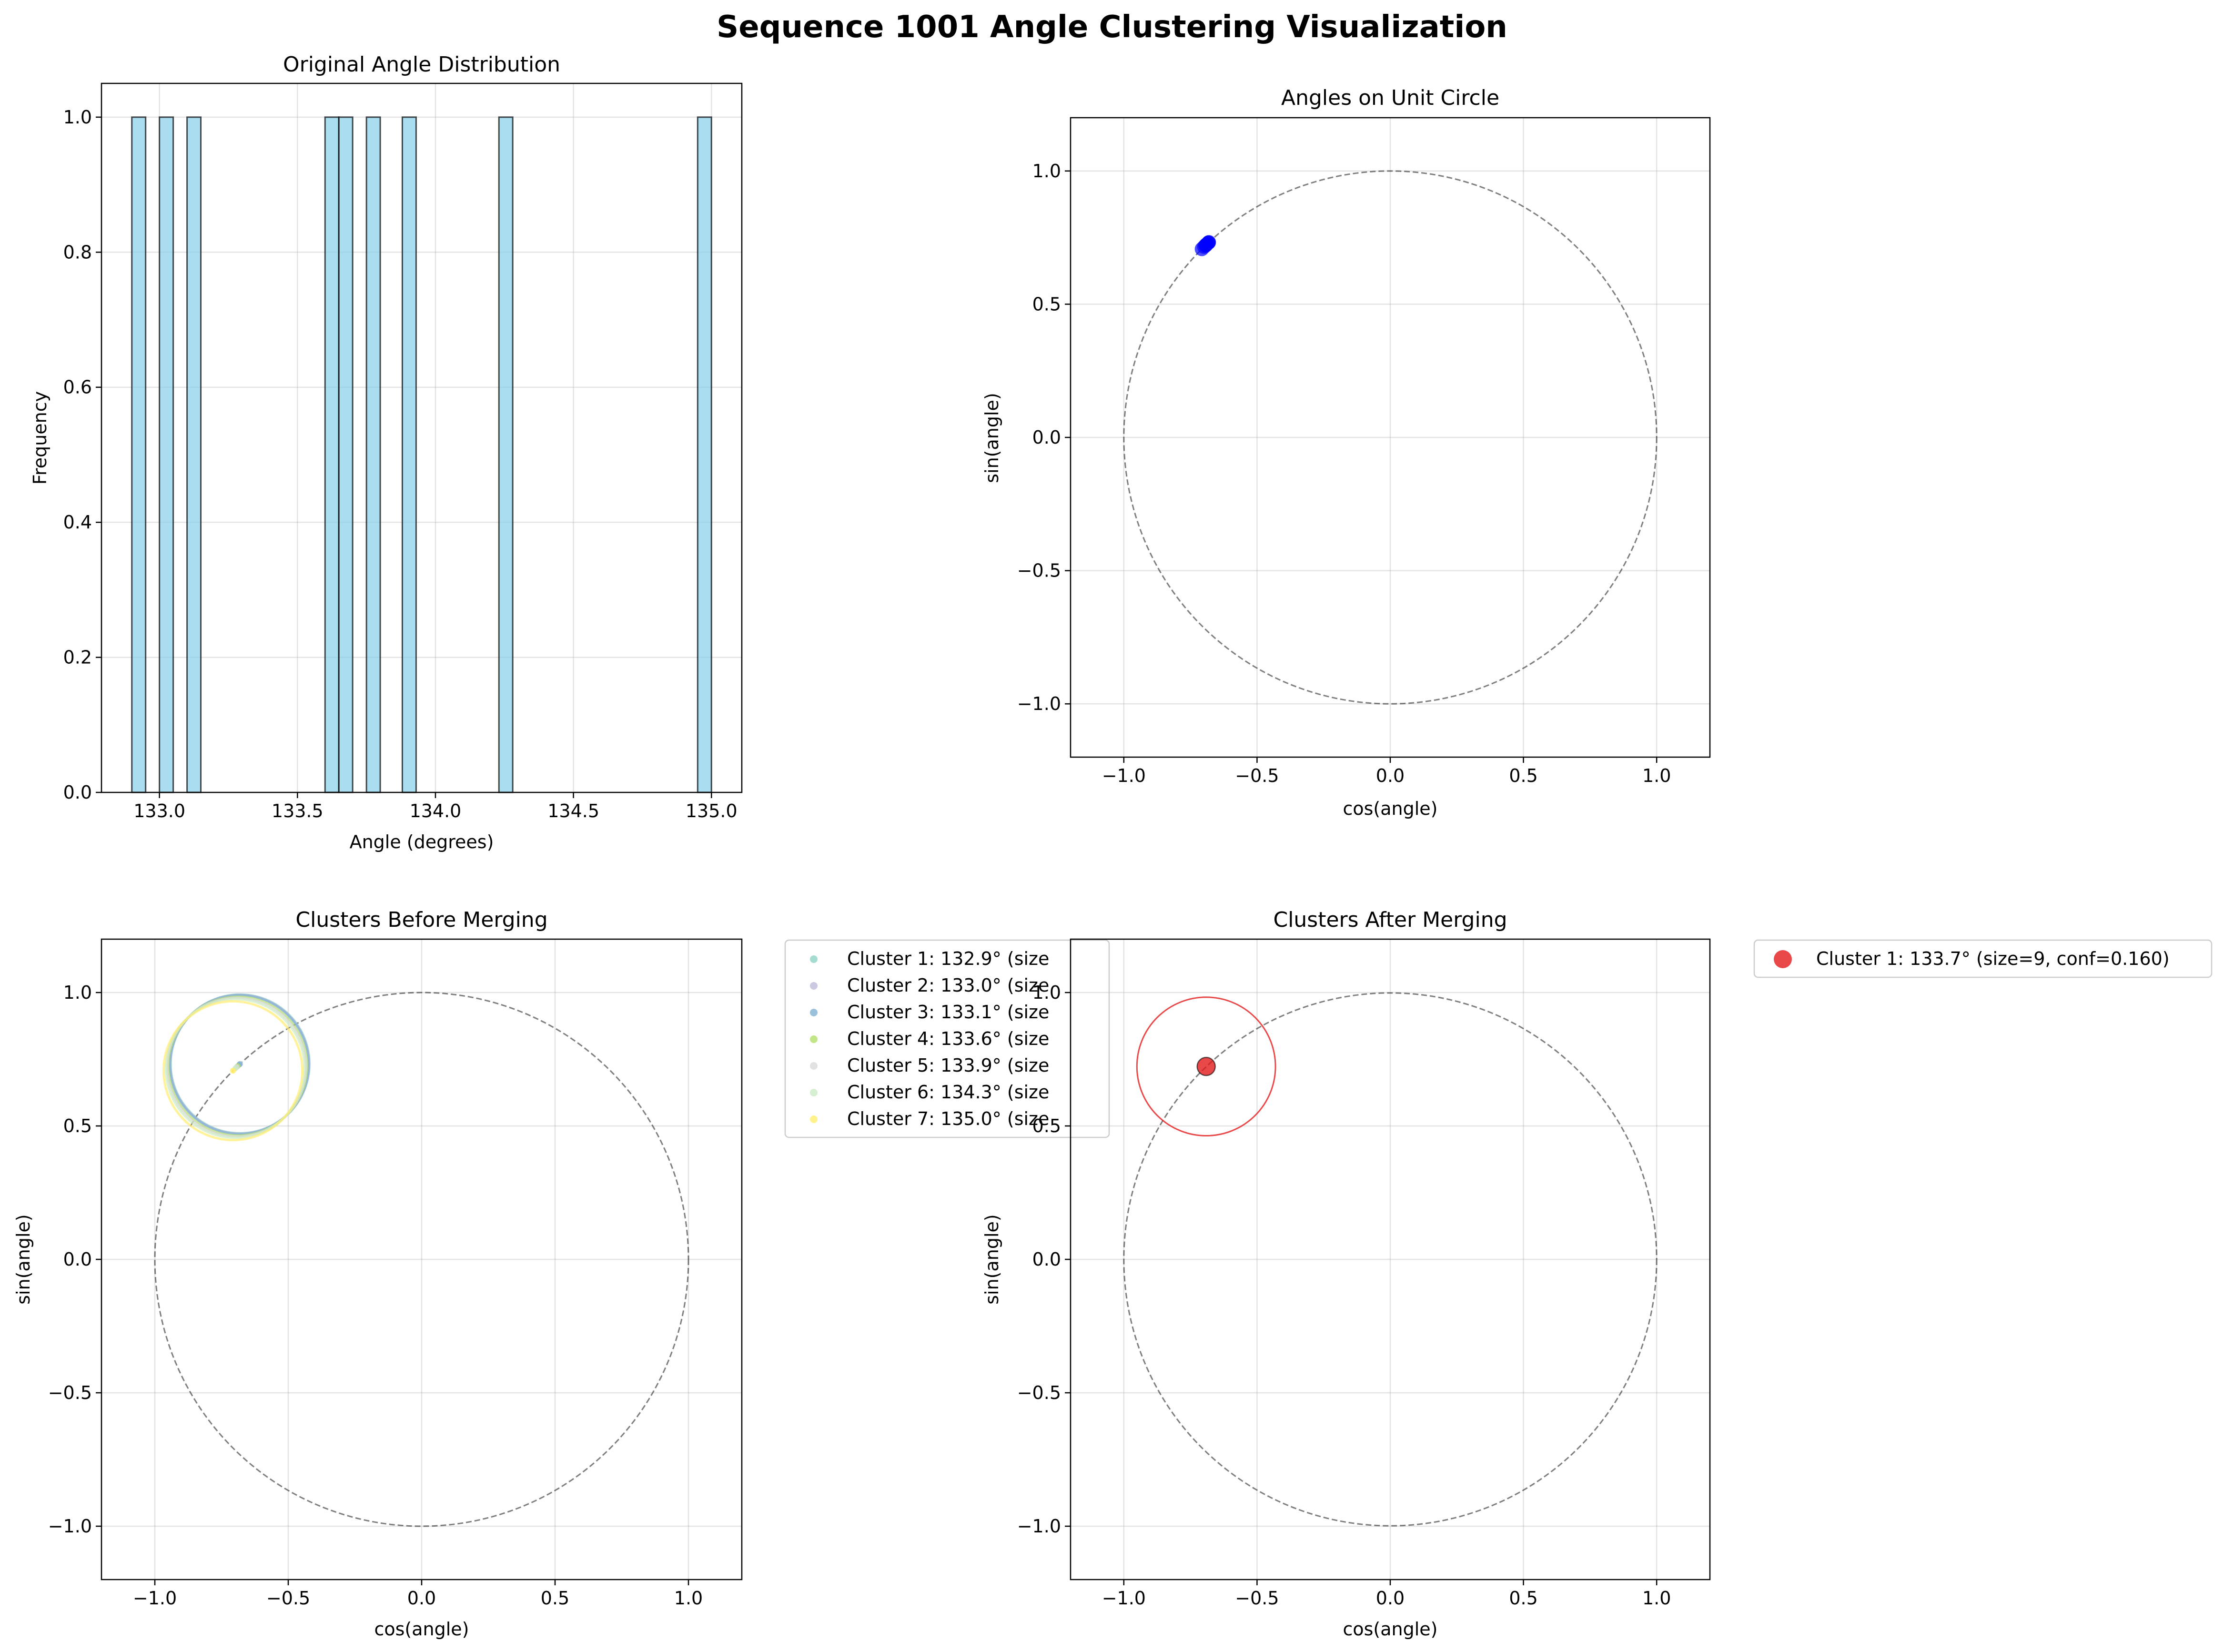  I want to click on before-xtick-label: −1.0, so click(155, 1598).